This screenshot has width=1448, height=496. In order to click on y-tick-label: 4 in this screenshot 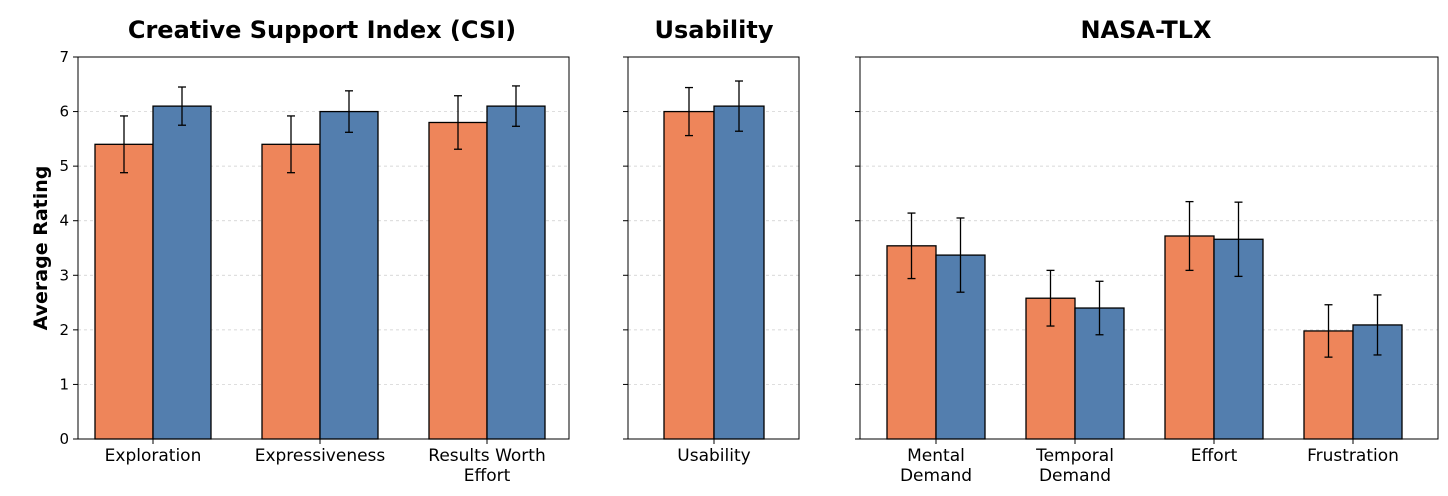, I will do `click(64, 221)`.